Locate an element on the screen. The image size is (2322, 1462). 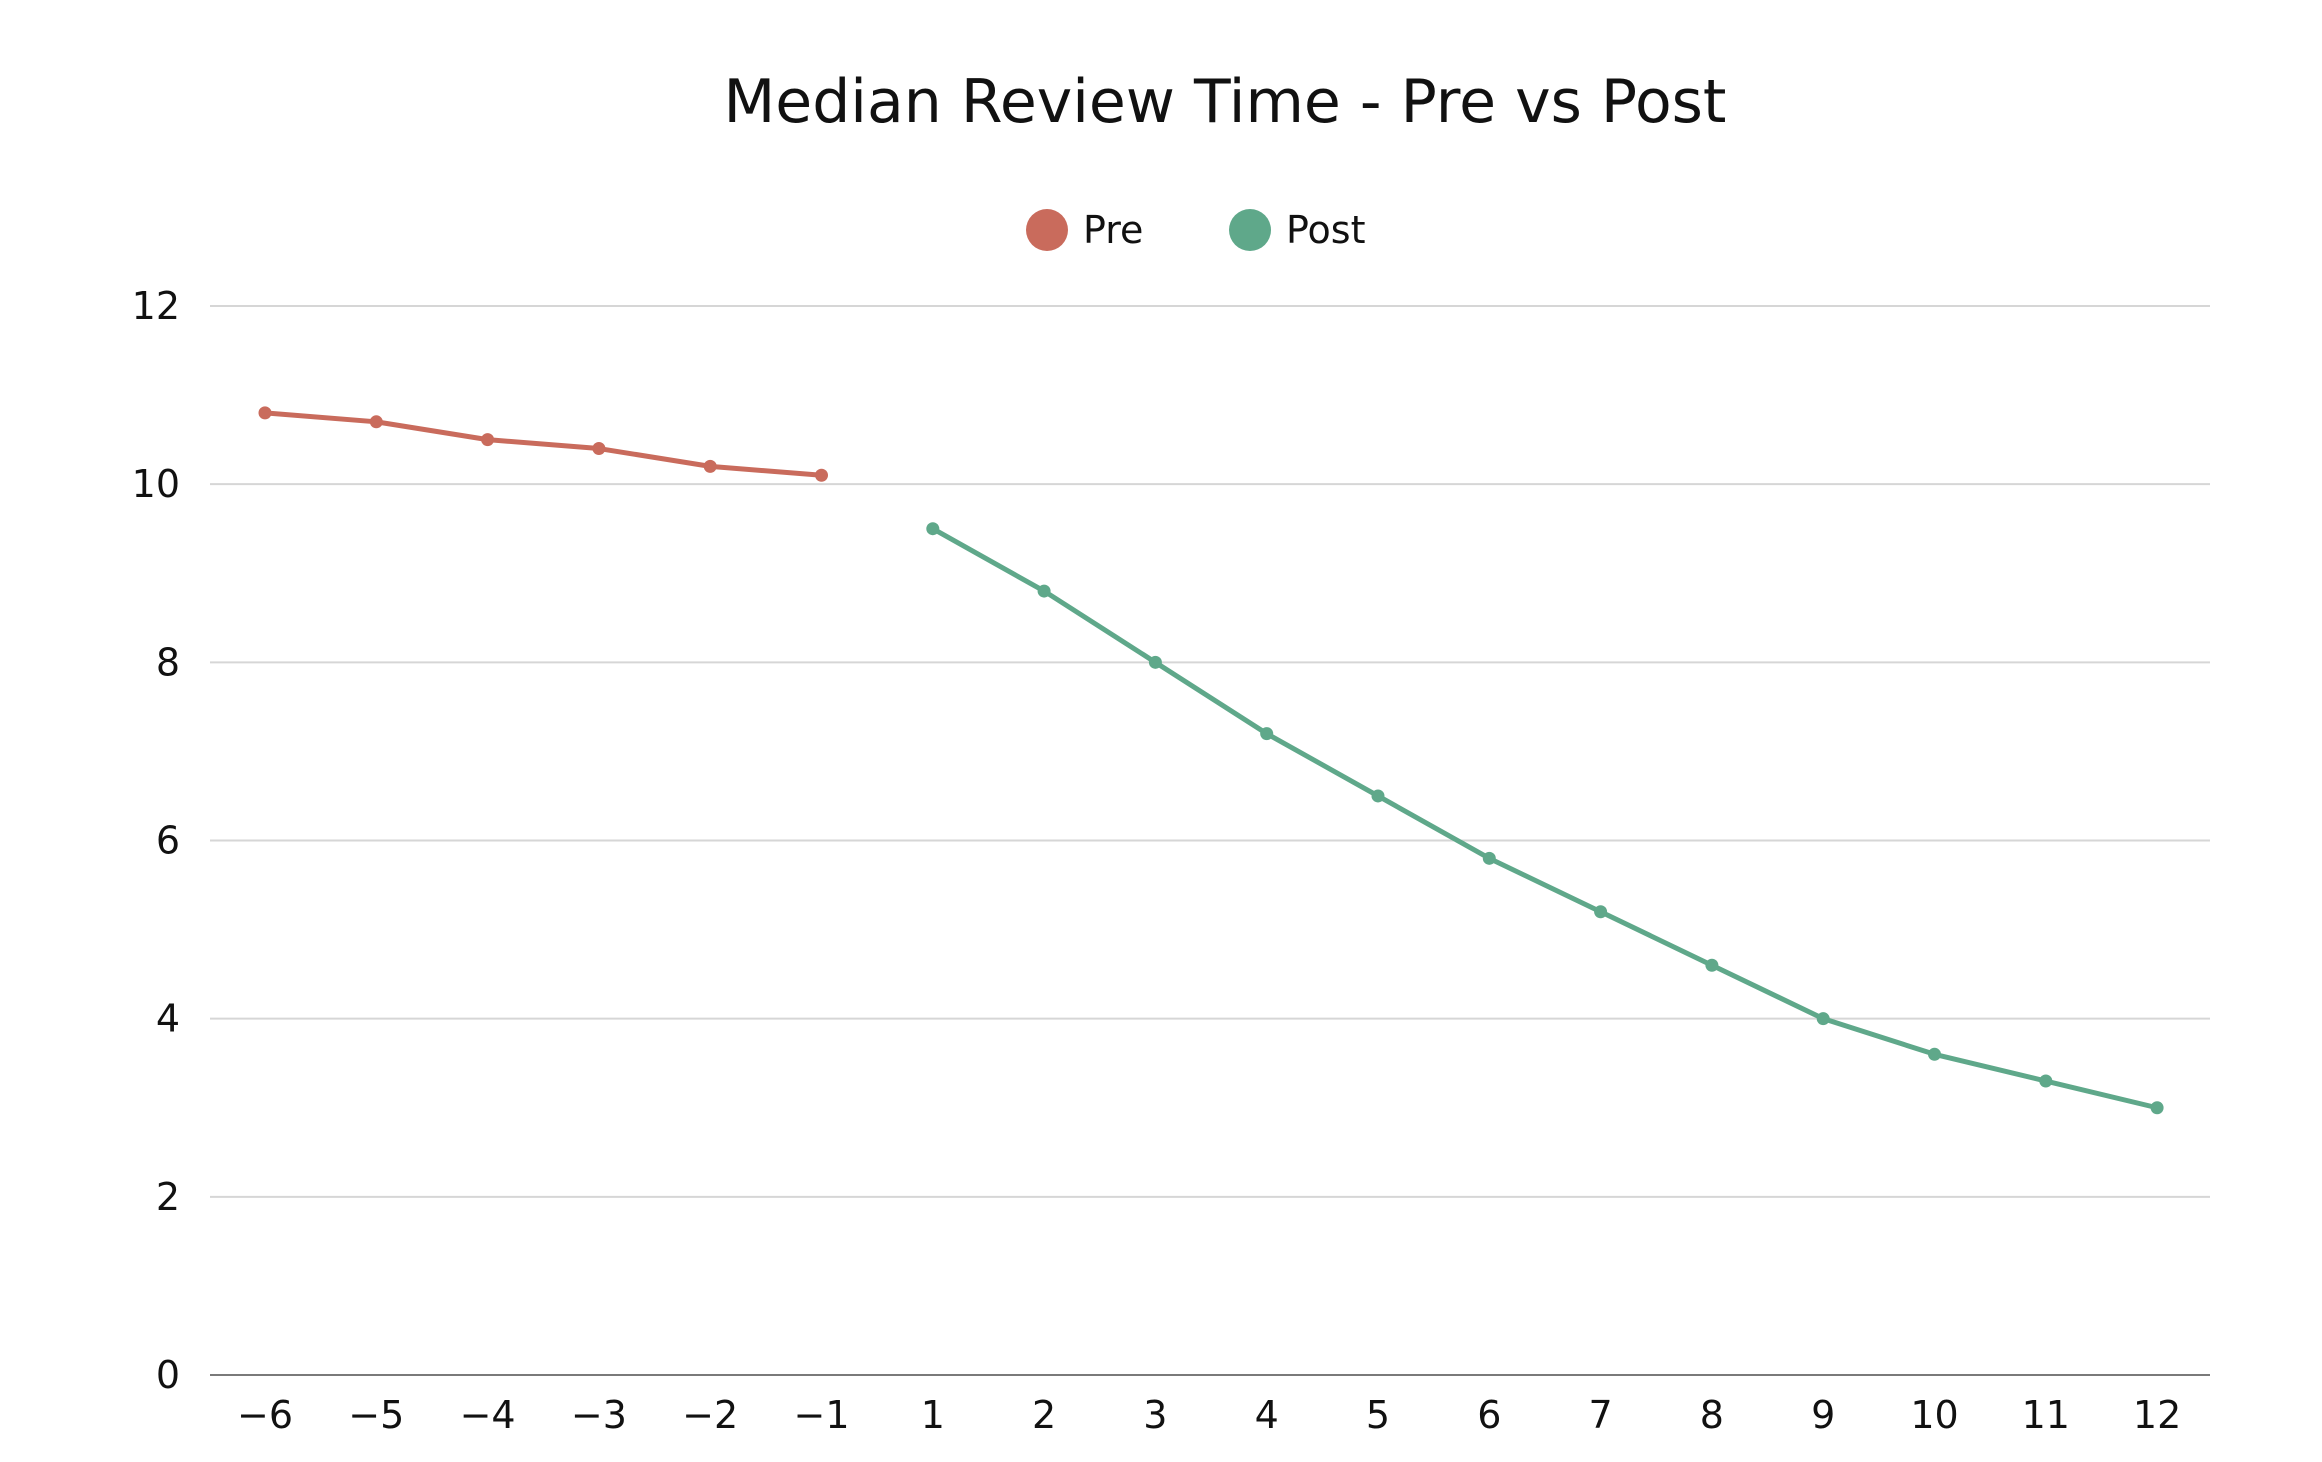
x-tick-label: 2 is located at coordinates (1044, 1415).